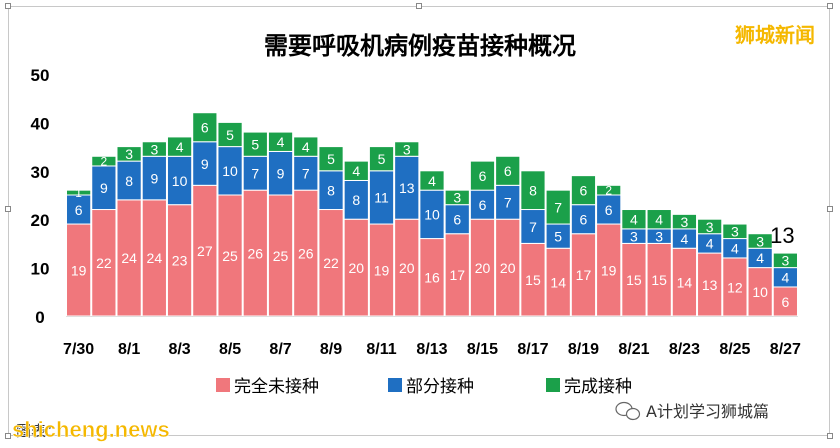 The height and width of the screenshot is (448, 840). Describe the element at coordinates (129, 349) in the screenshot. I see `x-tick-label: 8/1` at that location.